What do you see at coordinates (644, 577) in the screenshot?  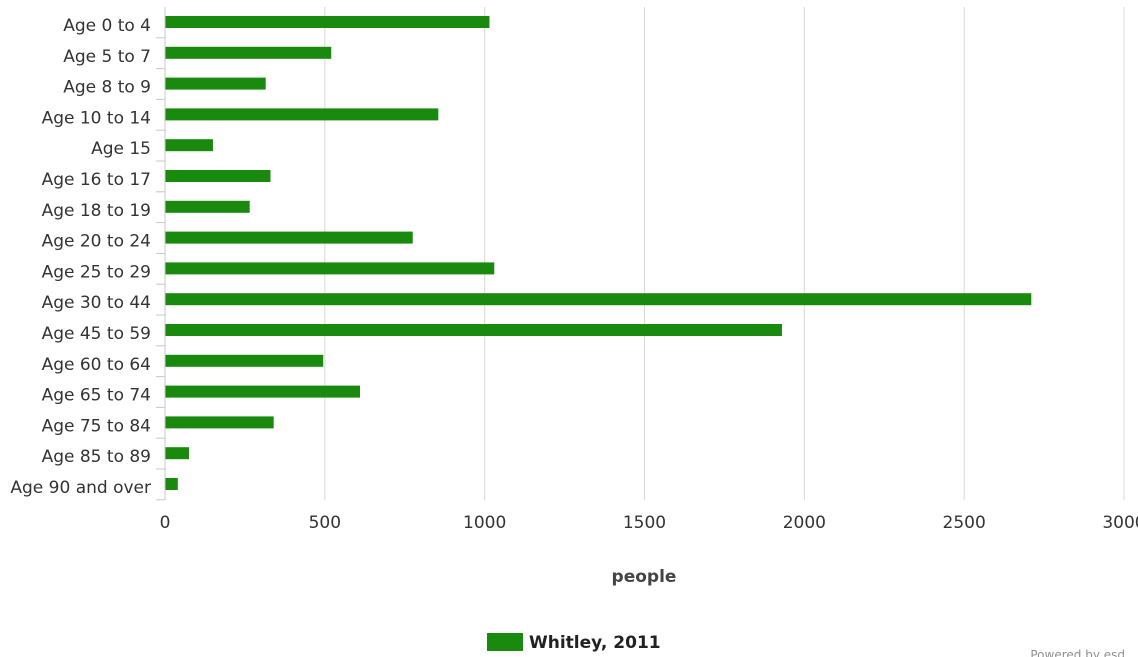 I see `x-axis-title: people` at bounding box center [644, 577].